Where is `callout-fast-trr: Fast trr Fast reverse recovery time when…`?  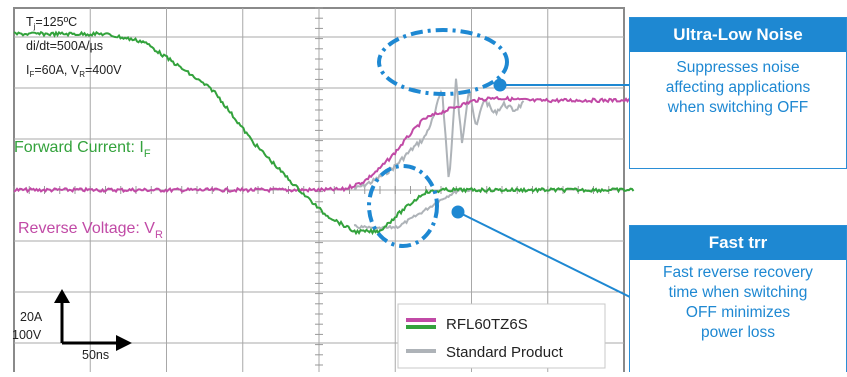
callout-fast-trr: Fast trr Fast reverse recovery time when… is located at coordinates (738, 298).